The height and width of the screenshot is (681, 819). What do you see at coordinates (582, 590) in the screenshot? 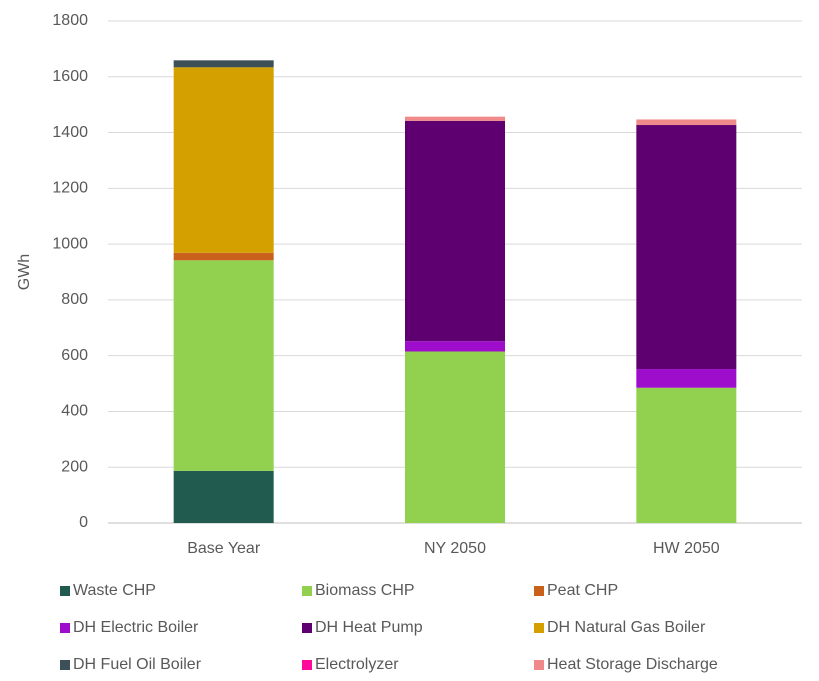
I see `legend-label: Peat CHP` at bounding box center [582, 590].